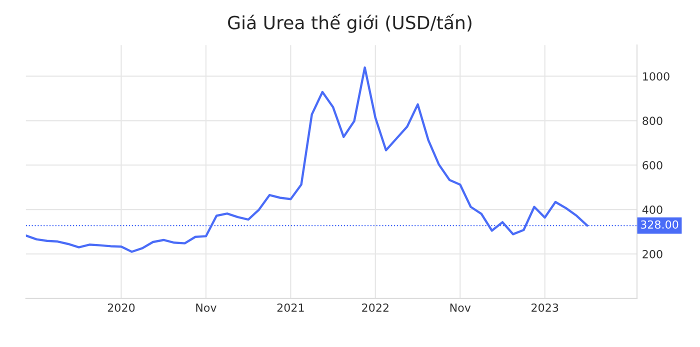 The image size is (700, 347). What do you see at coordinates (121, 307) in the screenshot?
I see `x-tick-label: 2020` at bounding box center [121, 307].